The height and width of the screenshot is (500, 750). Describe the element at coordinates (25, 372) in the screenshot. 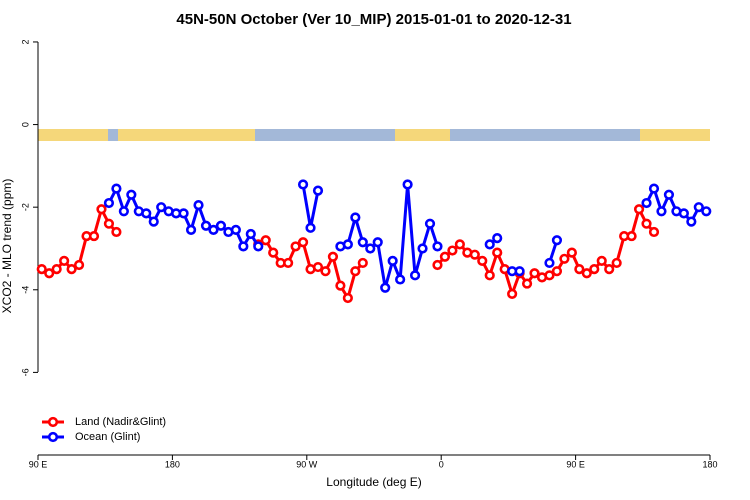

I see `y-tick-label: -6` at that location.